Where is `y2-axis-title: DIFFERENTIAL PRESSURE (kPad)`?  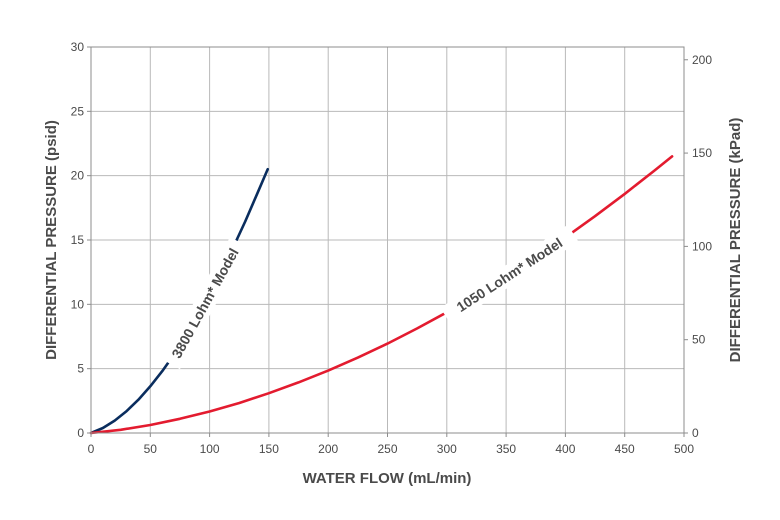
y2-axis-title: DIFFERENTIAL PRESSURE (kPad) is located at coordinates (735, 240).